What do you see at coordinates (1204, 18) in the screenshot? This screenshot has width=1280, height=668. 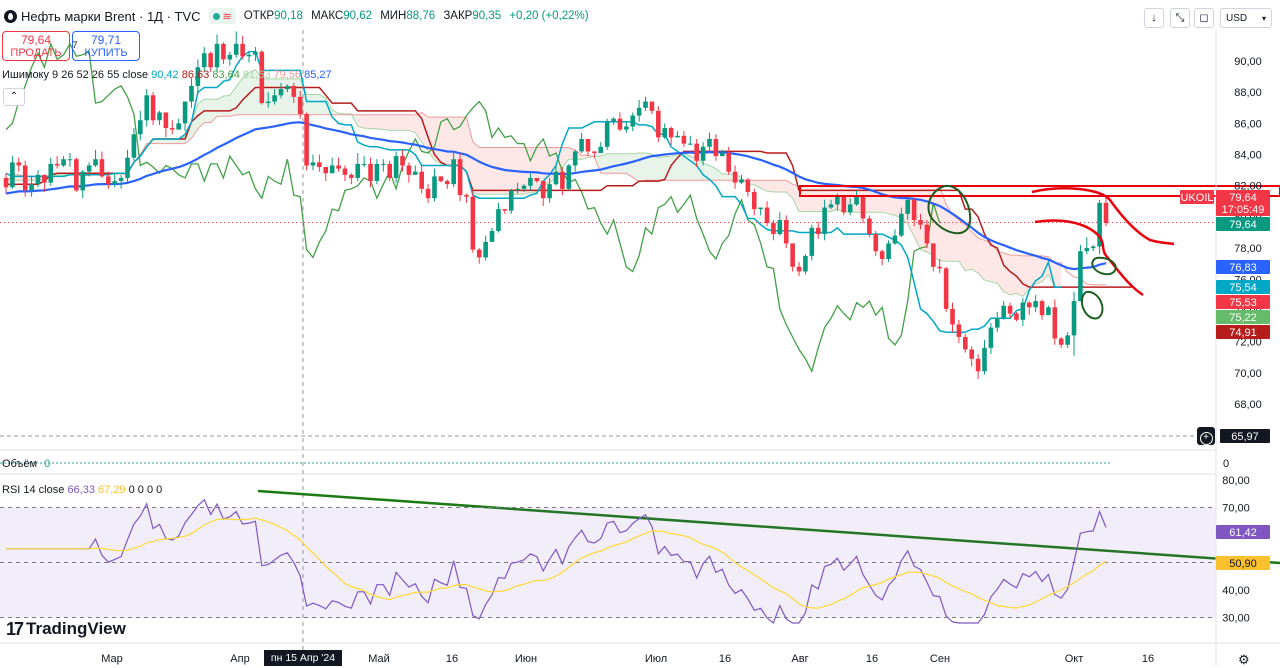 I see `fullscreen-button: ◻` at bounding box center [1204, 18].